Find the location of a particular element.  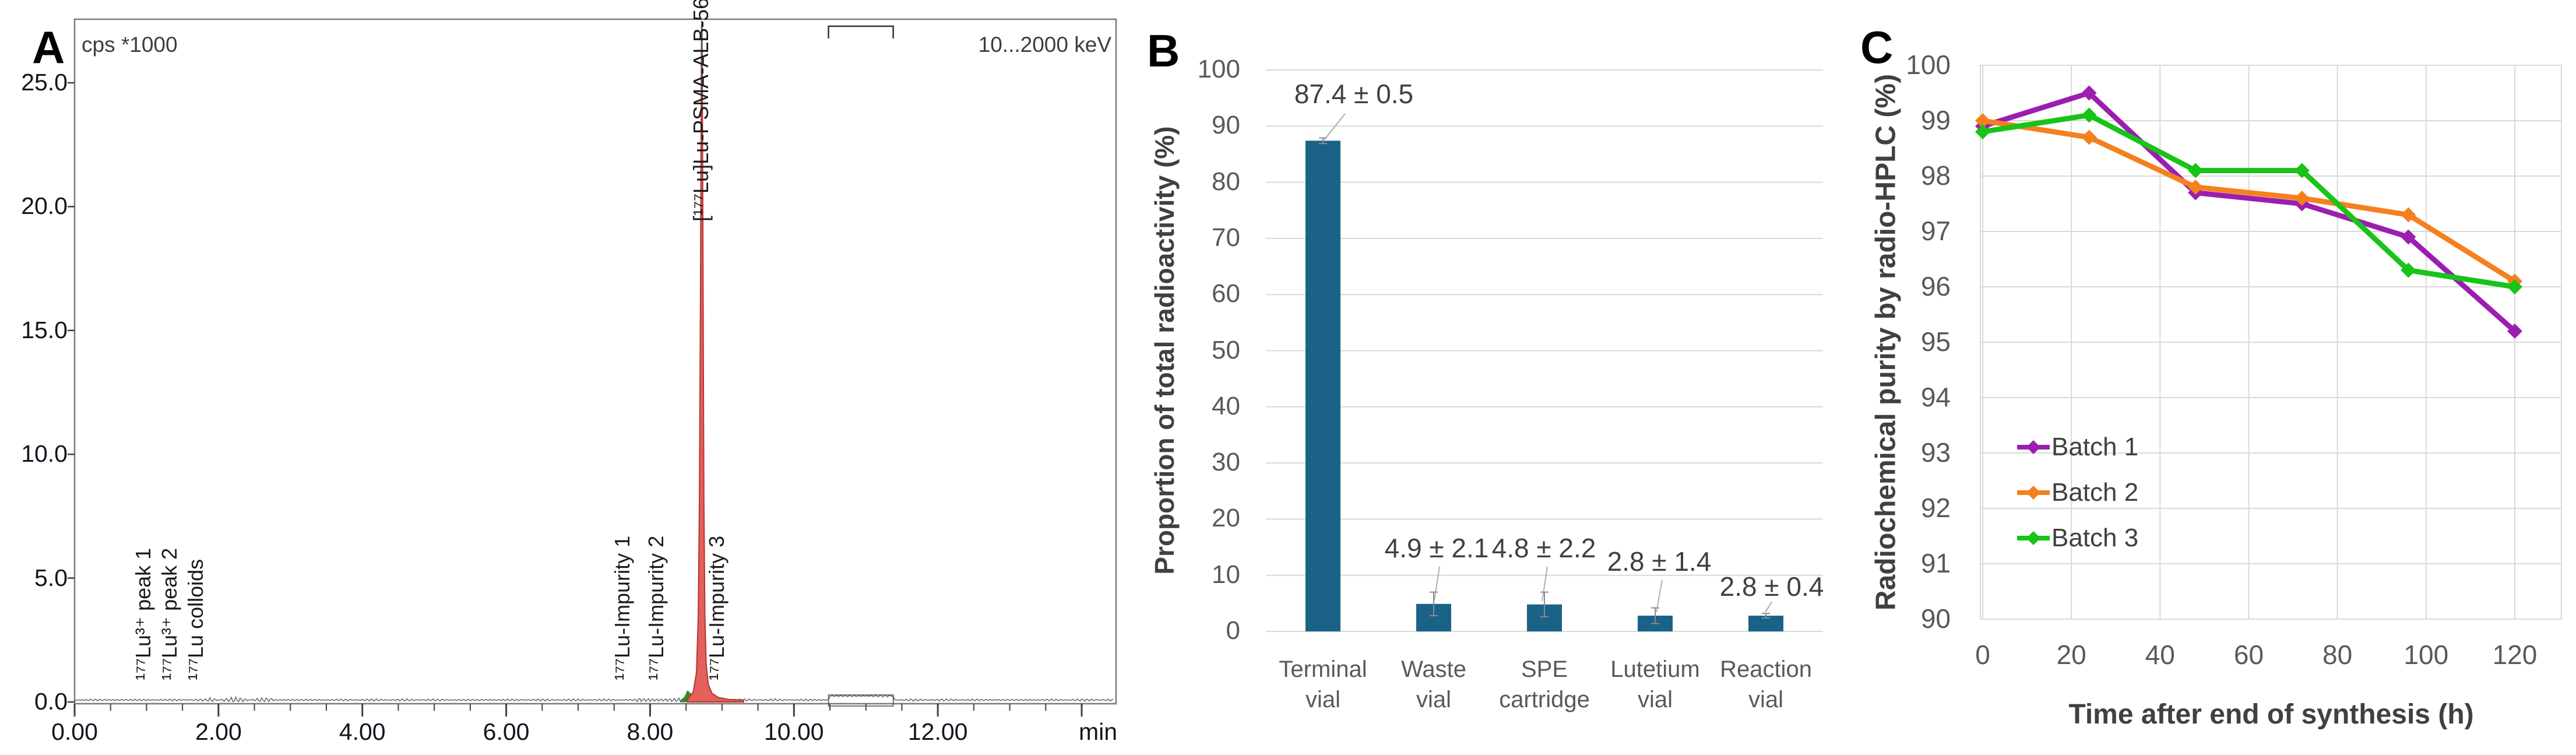

bar-terminal-vial is located at coordinates (1323, 386).